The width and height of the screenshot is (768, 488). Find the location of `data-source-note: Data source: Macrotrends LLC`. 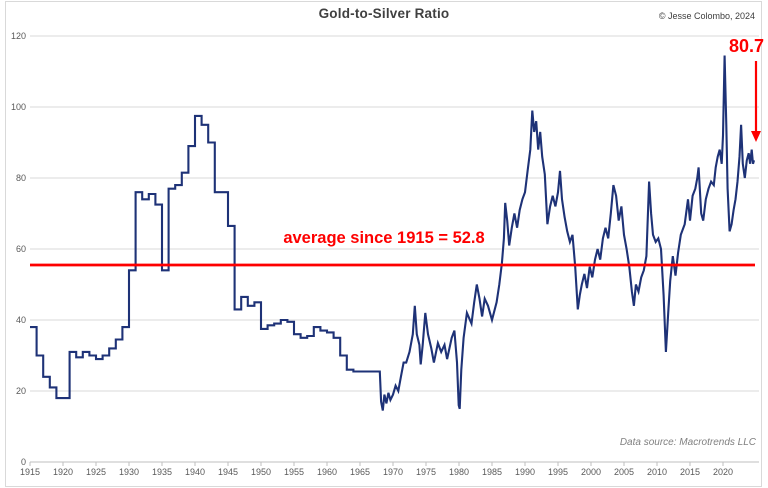

data-source-note: Data source: Macrotrends LLC is located at coordinates (687, 442).